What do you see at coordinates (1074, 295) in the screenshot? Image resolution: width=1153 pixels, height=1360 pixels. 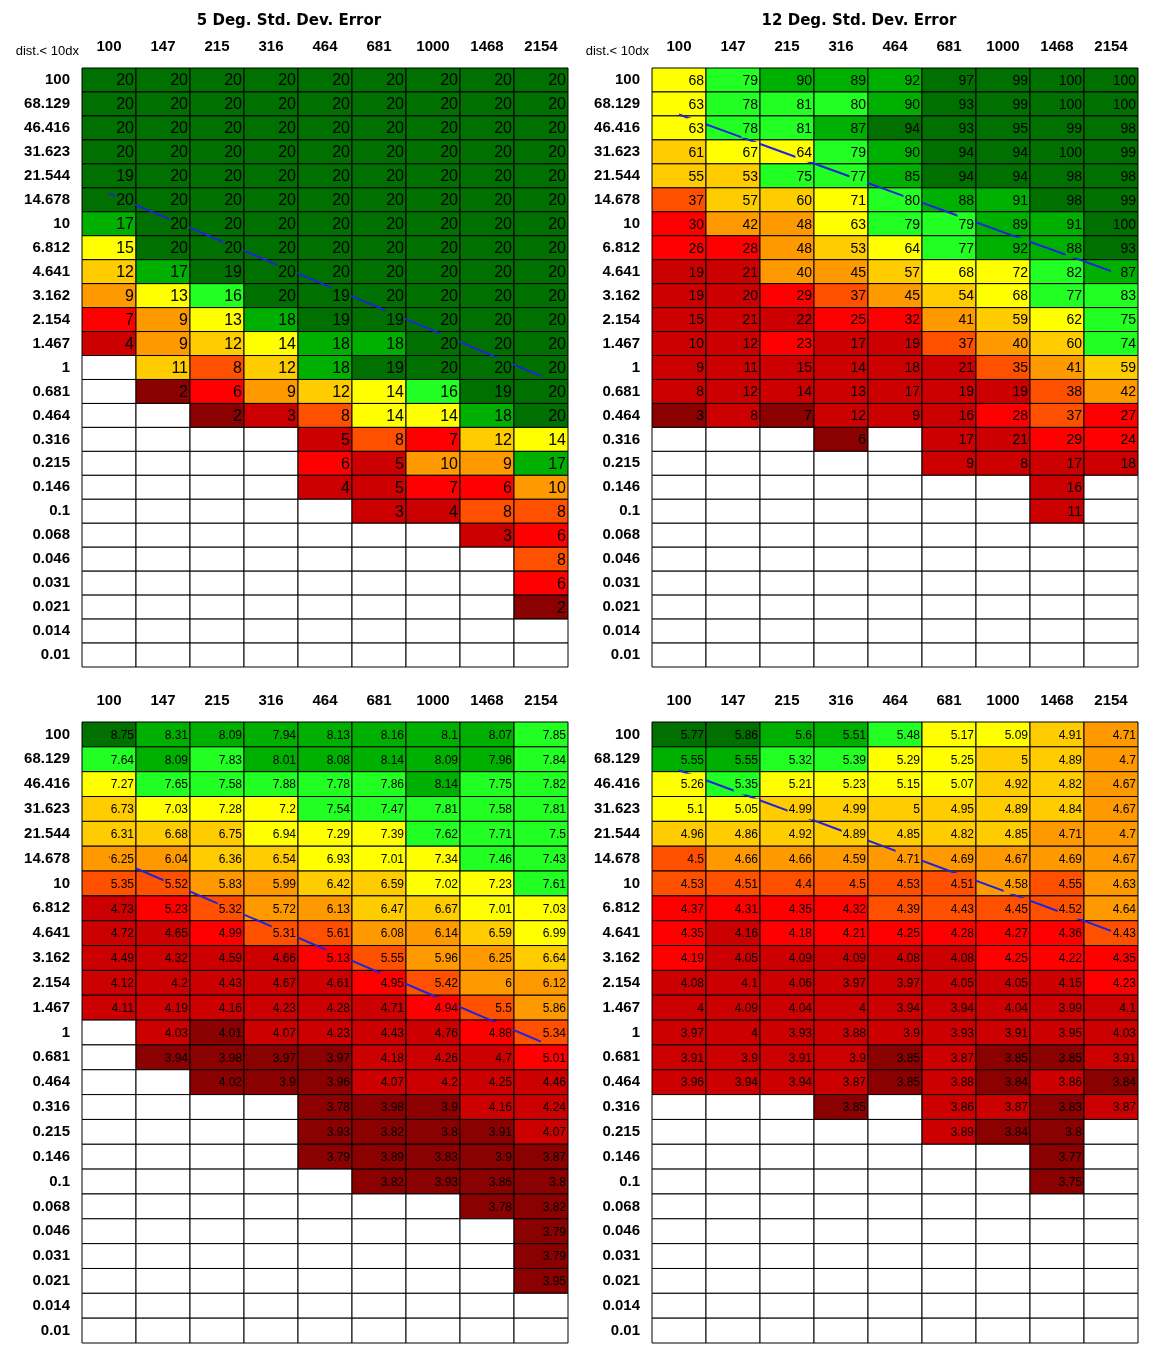 I see `data-label: 77` at bounding box center [1074, 295].